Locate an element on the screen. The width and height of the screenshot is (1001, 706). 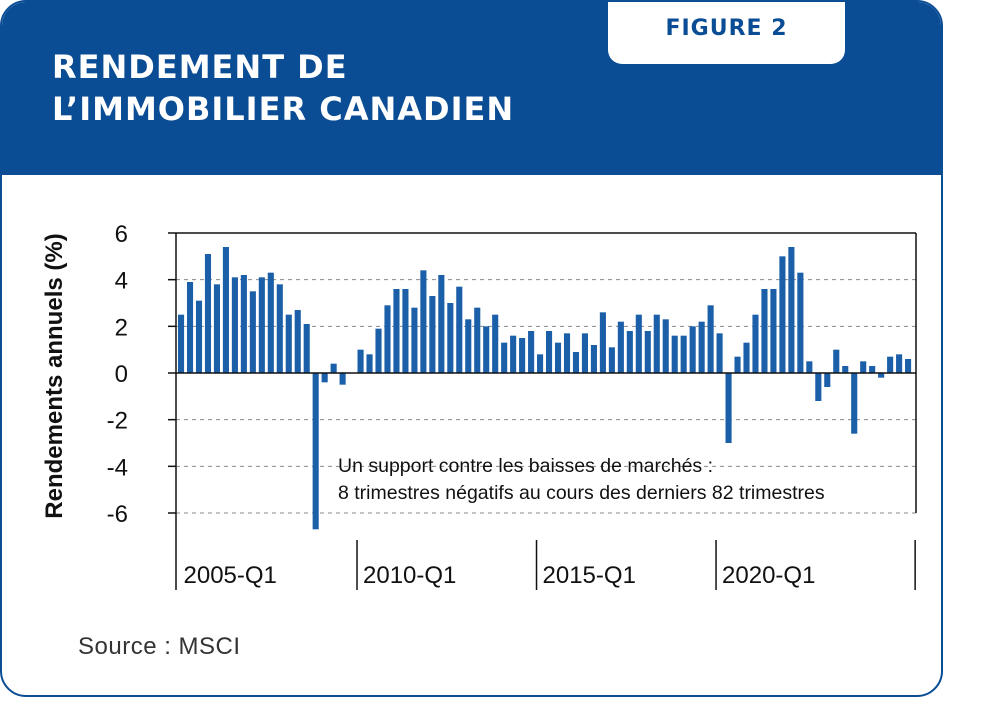
x-tick-label: 2005-Q1 is located at coordinates (230, 575).